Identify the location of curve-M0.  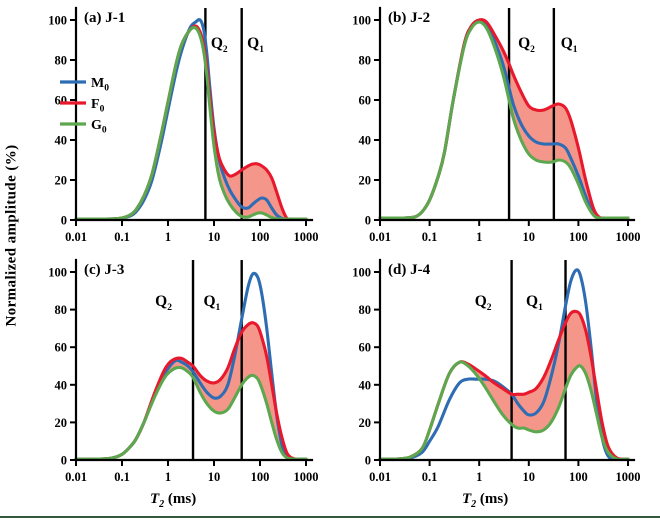
(504, 364).